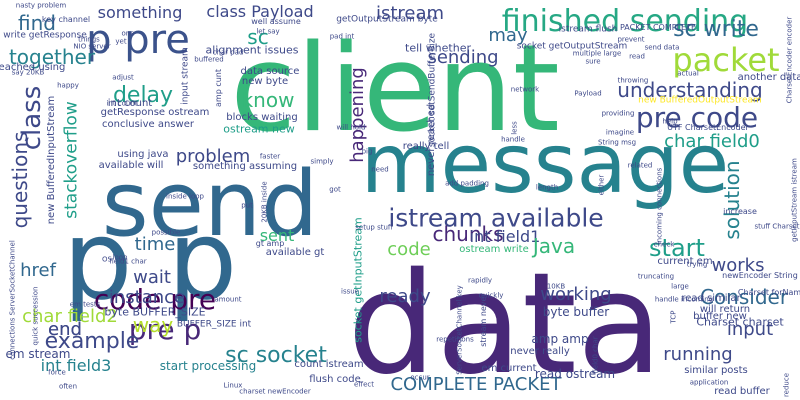 This screenshot has height=400, width=800. I want to click on cloud-word: trying, so click(697, 264).